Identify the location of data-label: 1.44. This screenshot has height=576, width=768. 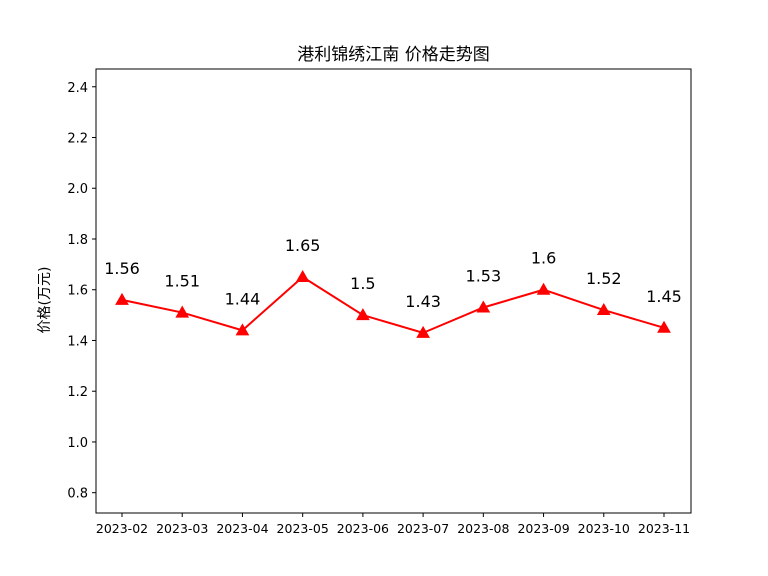
(243, 298).